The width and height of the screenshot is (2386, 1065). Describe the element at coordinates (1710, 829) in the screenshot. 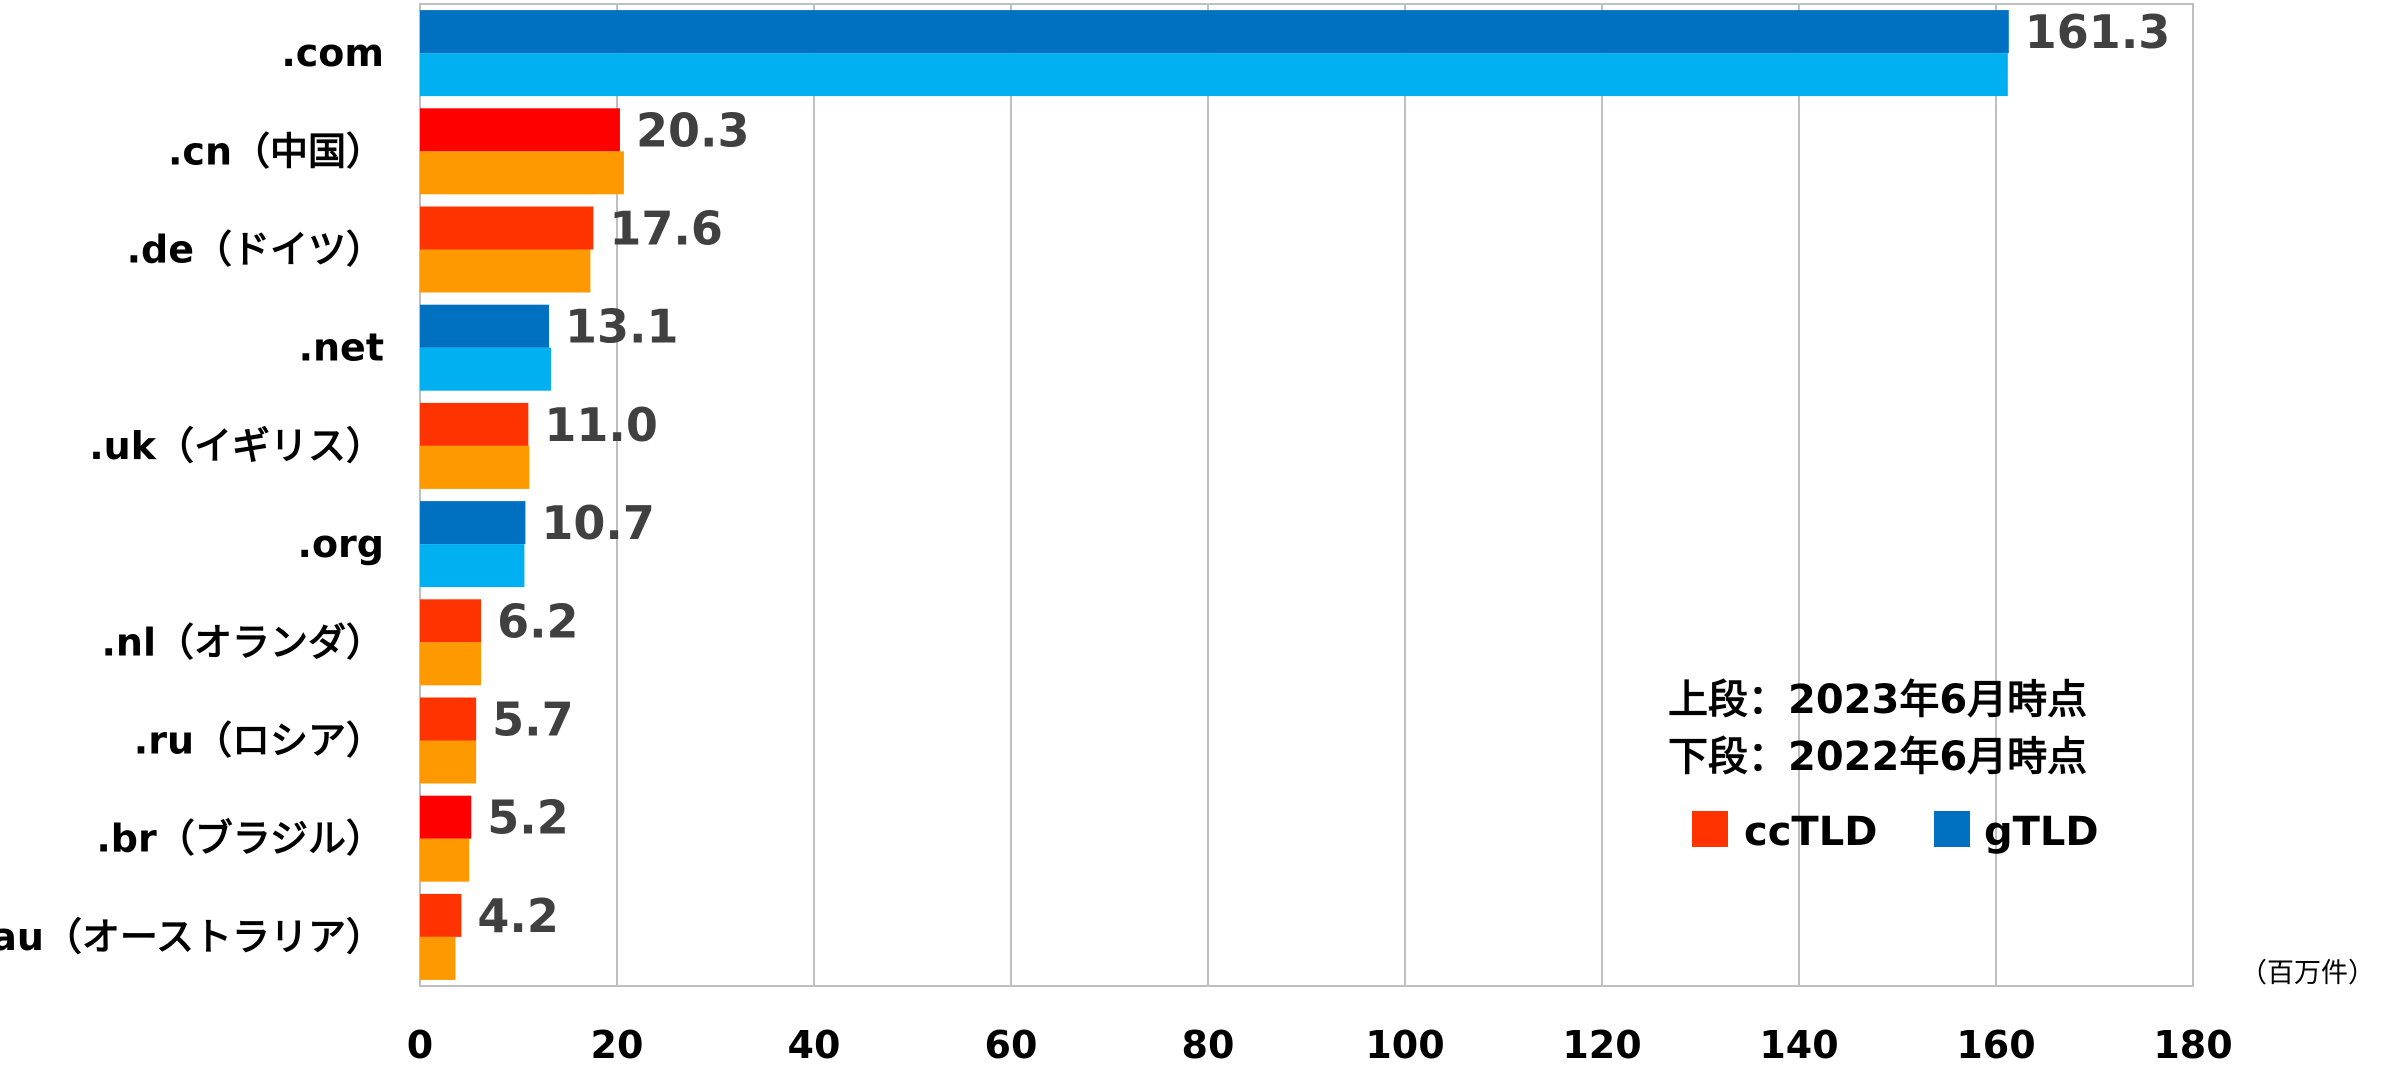

I see `legend-swatch-cctld` at that location.